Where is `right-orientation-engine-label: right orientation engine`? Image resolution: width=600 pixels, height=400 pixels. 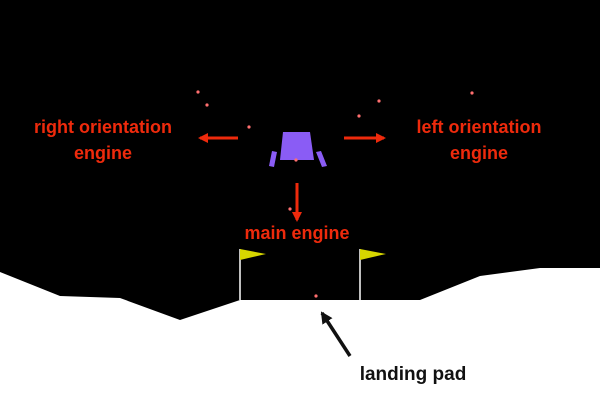 right-orientation-engine-label: right orientation engine is located at coordinates (103, 140).